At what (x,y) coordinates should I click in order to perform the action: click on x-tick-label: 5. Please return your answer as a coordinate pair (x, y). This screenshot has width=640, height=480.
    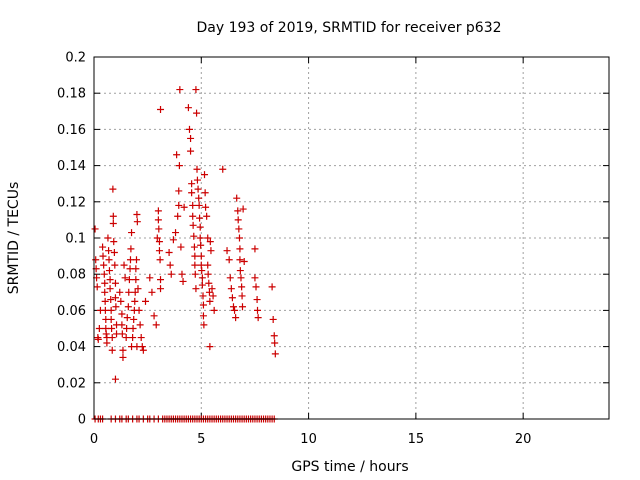
    Looking at the image, I should click on (201, 439).